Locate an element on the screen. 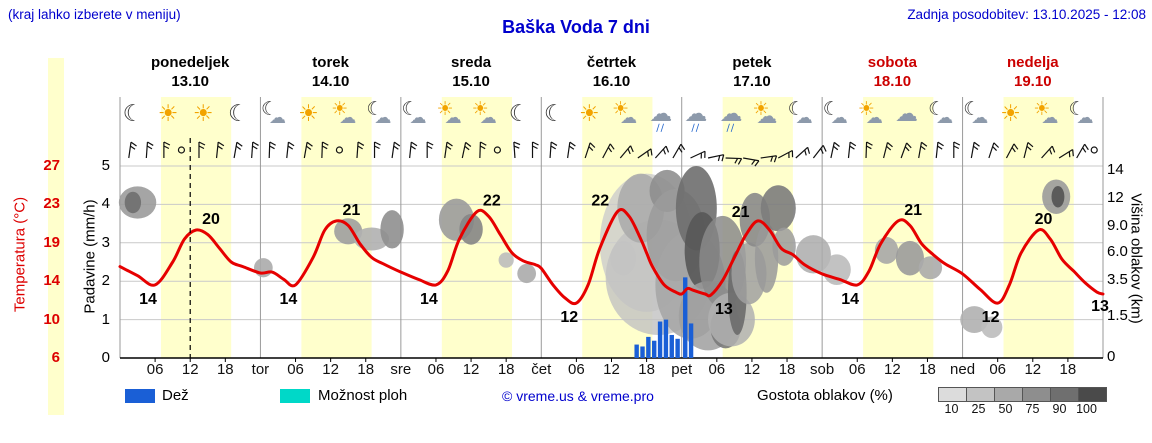 This screenshot has width=1152, height=443. temp-value-label: 21 is located at coordinates (913, 210).